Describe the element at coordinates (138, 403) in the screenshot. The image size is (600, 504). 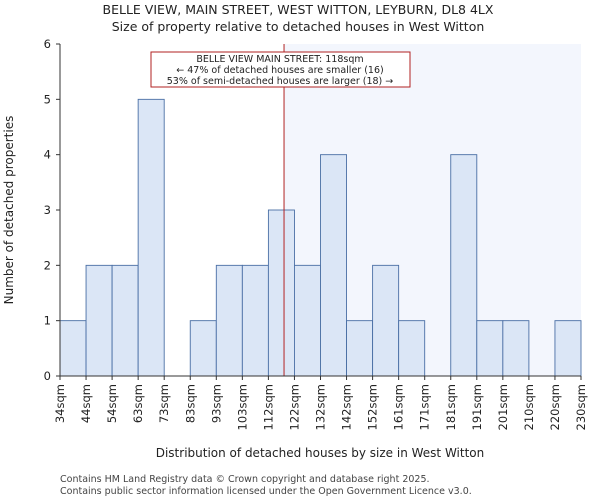
I see `x-tick-label: 63sqm` at that location.